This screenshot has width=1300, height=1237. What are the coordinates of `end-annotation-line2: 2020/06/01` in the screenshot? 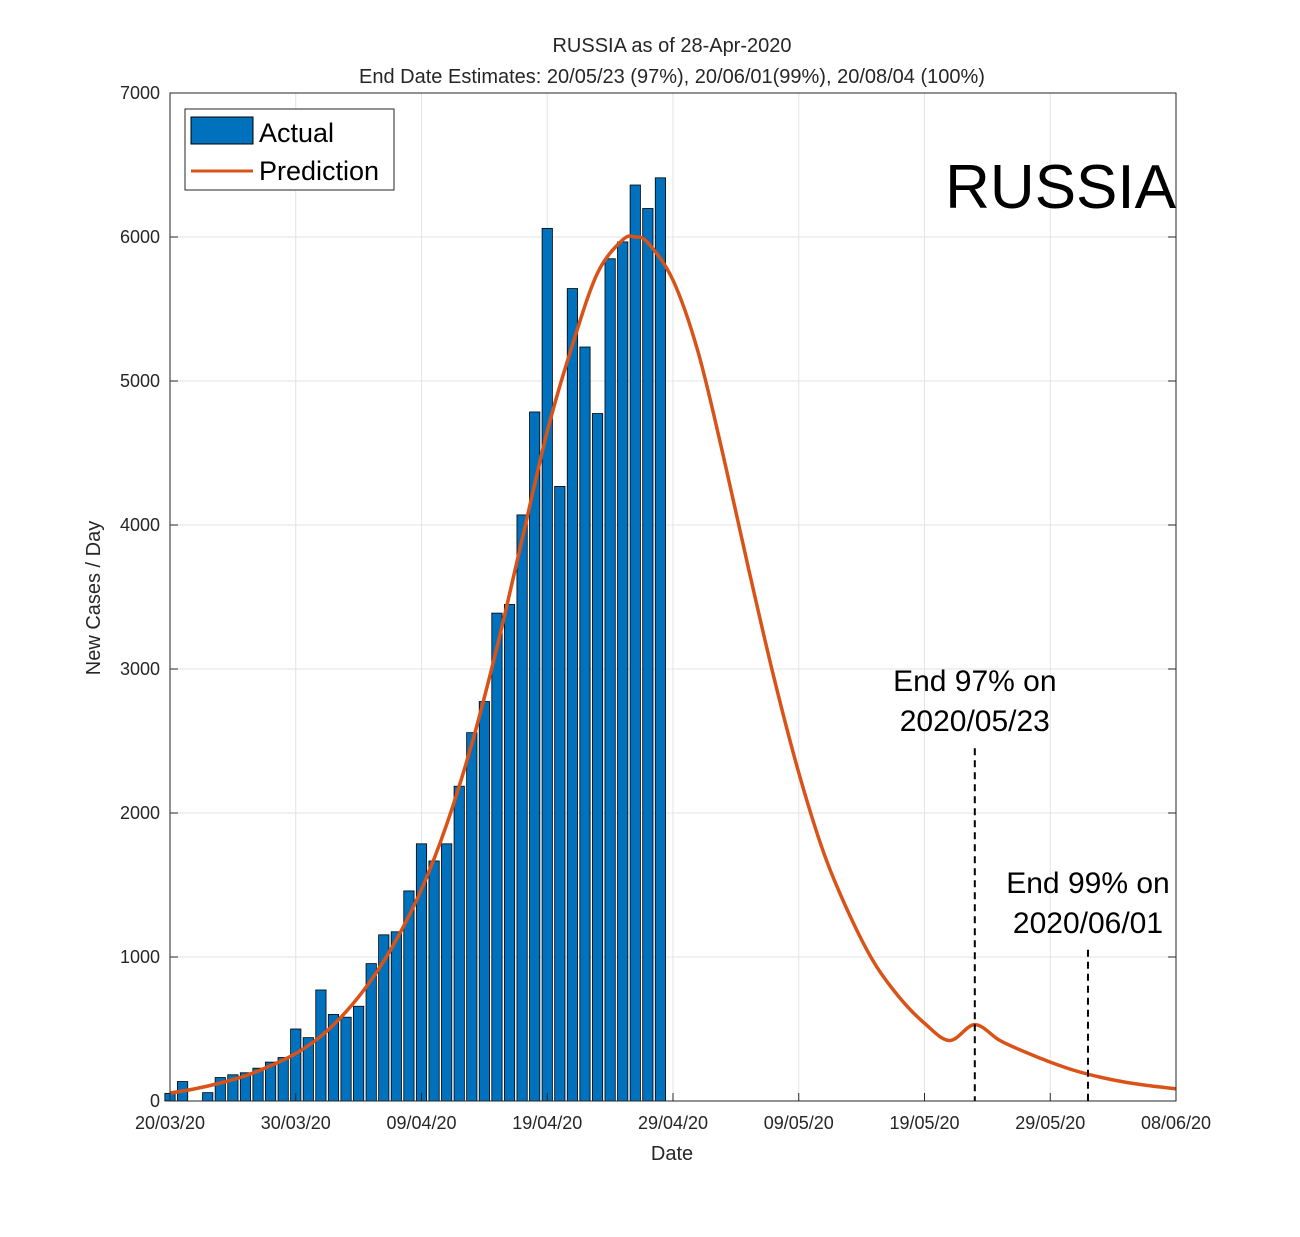 It's located at (1088, 923).